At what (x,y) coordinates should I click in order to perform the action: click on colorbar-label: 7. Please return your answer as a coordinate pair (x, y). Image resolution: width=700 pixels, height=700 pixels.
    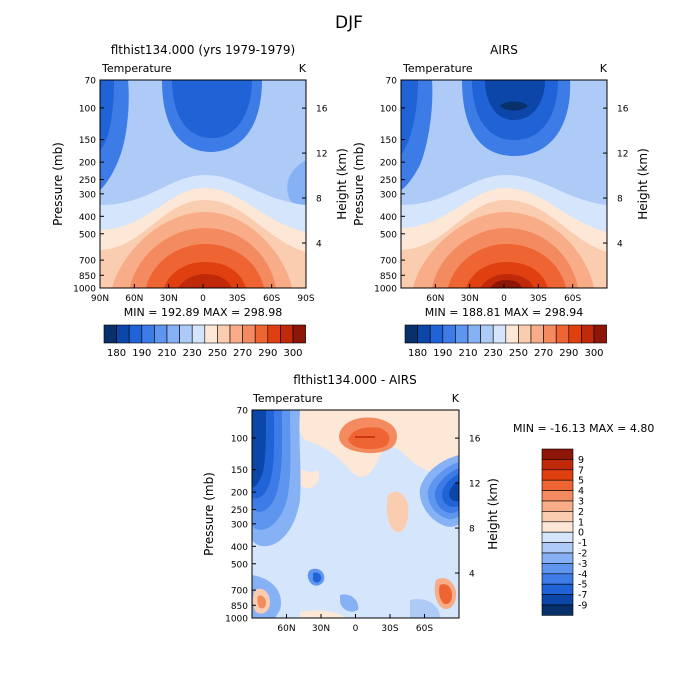
    Looking at the image, I should click on (581, 470).